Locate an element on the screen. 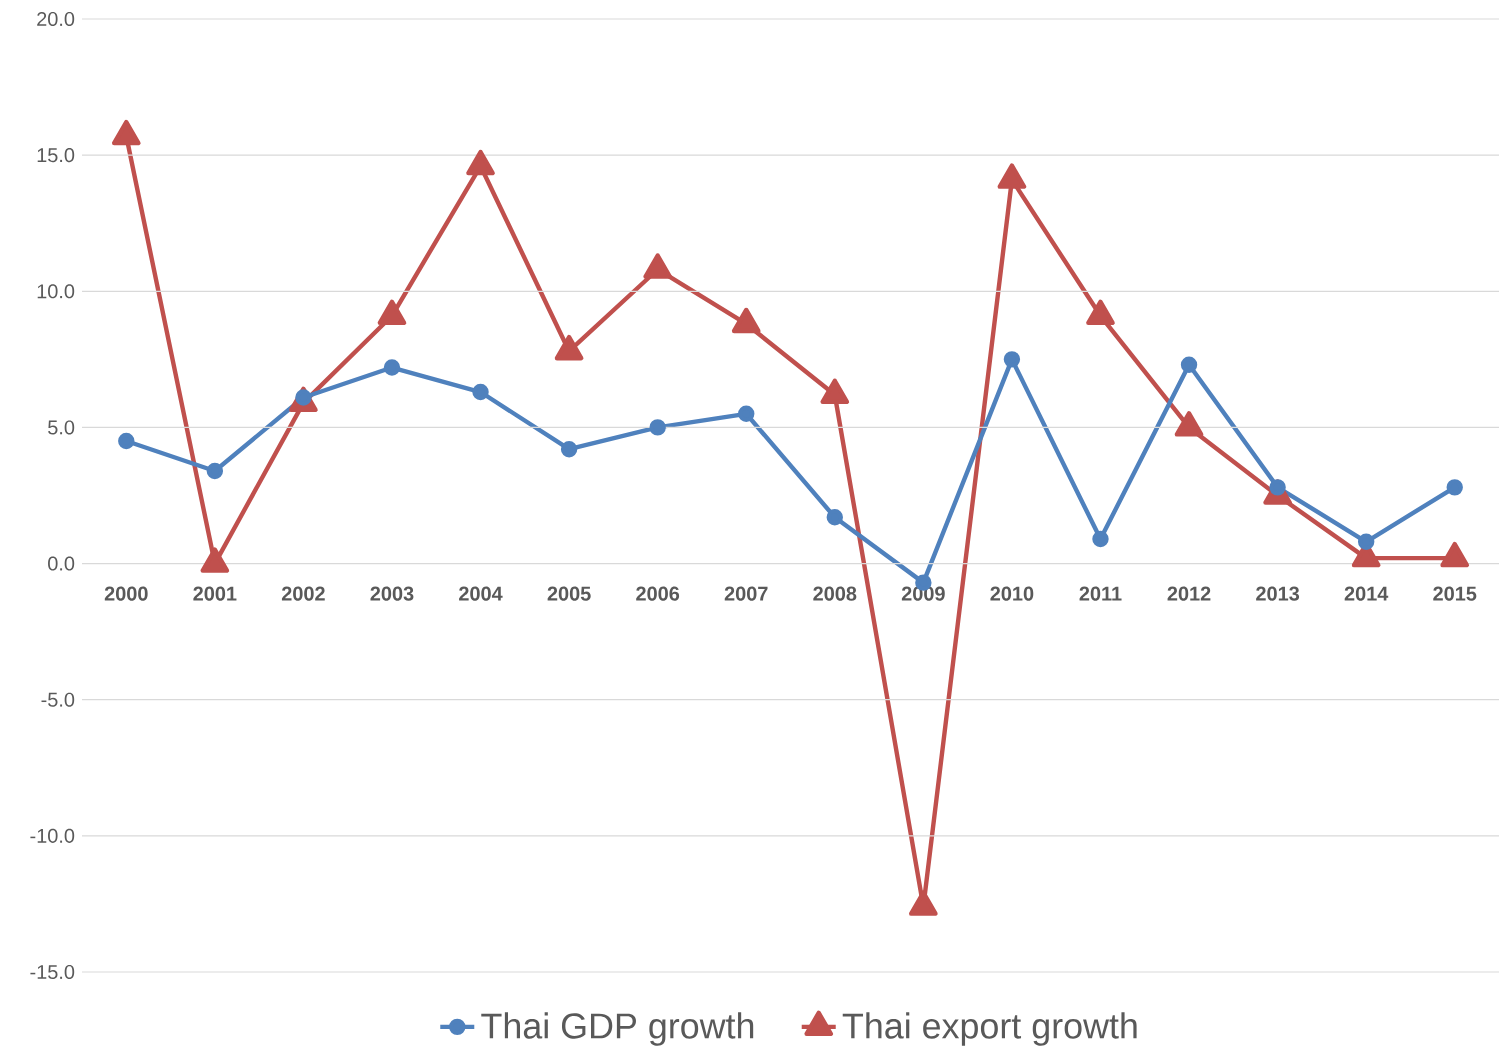 This screenshot has width=1499, height=1059. x-tick-label: 2008 is located at coordinates (835, 593).